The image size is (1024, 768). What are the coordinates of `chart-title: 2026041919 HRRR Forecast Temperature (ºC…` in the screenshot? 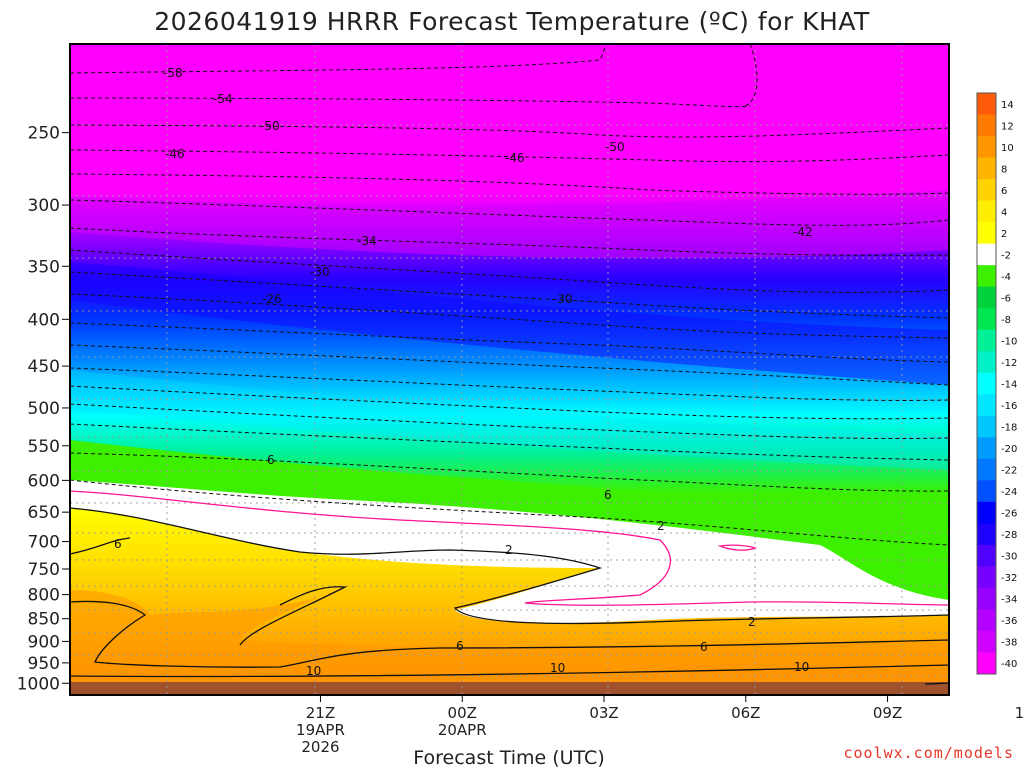 It's located at (512, 21).